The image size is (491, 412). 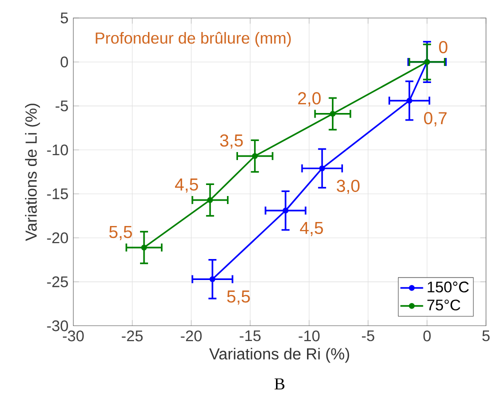 I want to click on y-tick-label: -10, so click(x=57, y=150).